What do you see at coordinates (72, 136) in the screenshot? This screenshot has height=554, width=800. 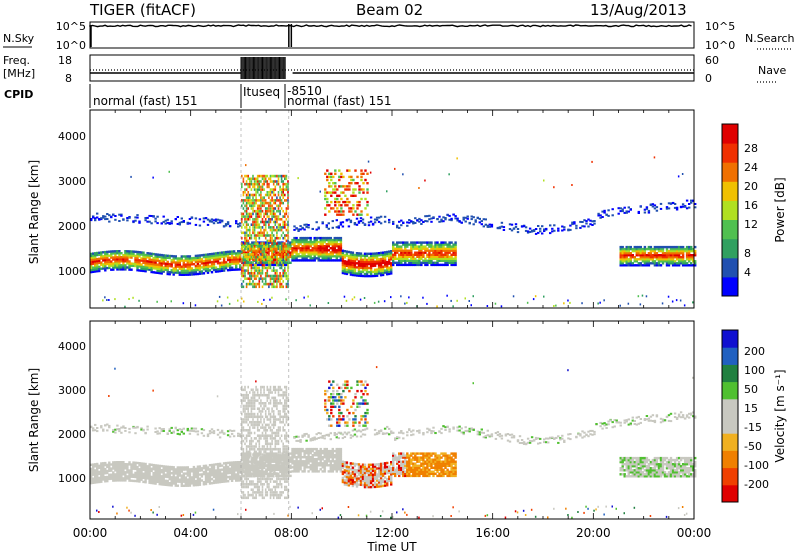 I see `power-ytick-4000: 4000` at bounding box center [72, 136].